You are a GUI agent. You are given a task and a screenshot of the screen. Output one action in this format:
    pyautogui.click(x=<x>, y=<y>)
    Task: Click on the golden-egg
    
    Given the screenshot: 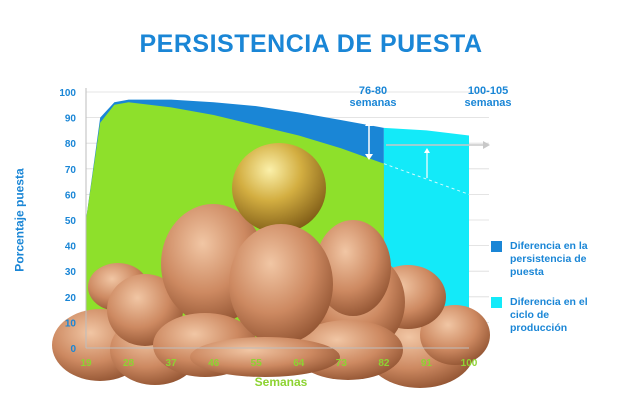 What is the action you would take?
    pyautogui.click(x=279, y=188)
    